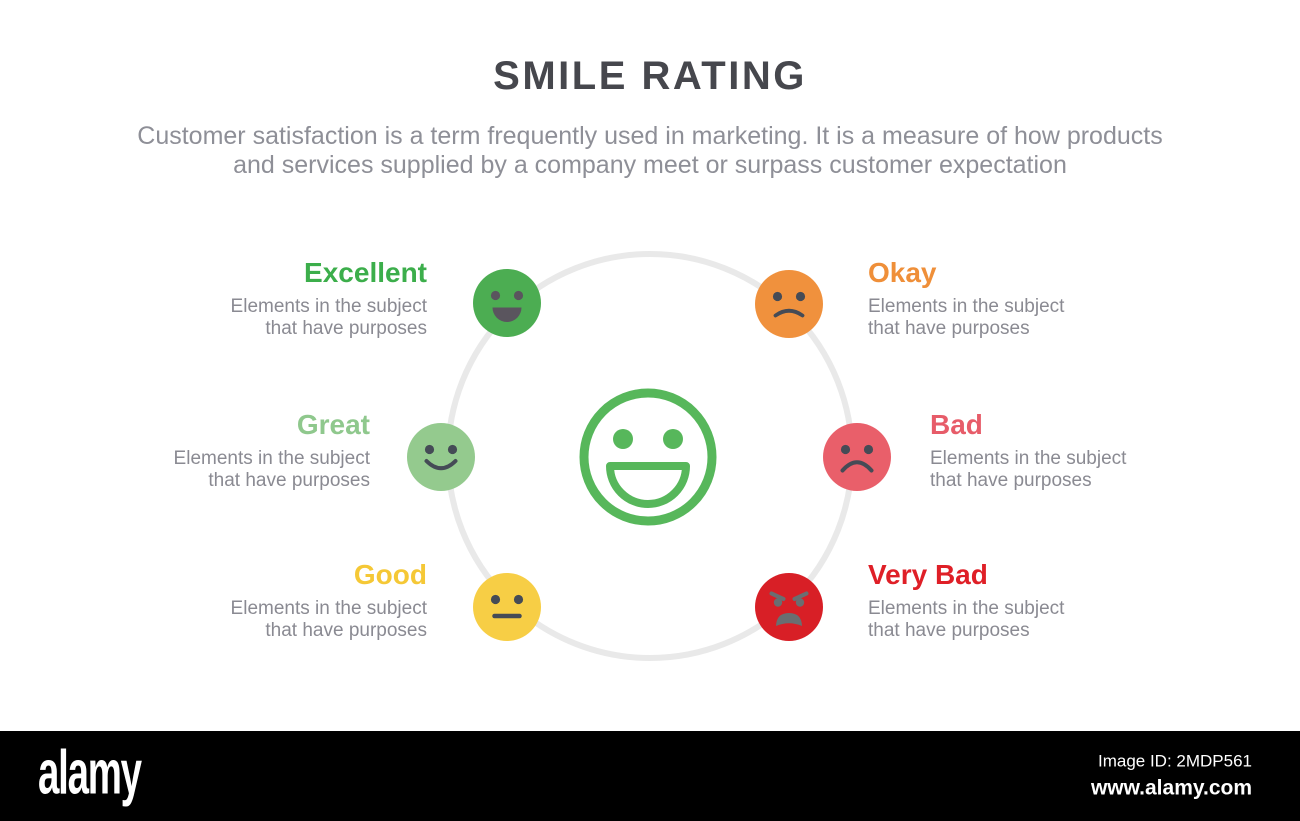 The height and width of the screenshot is (821, 1300). What do you see at coordinates (271, 458) in the screenshot?
I see `rating-desc-great-line1: Elements in the subject` at bounding box center [271, 458].